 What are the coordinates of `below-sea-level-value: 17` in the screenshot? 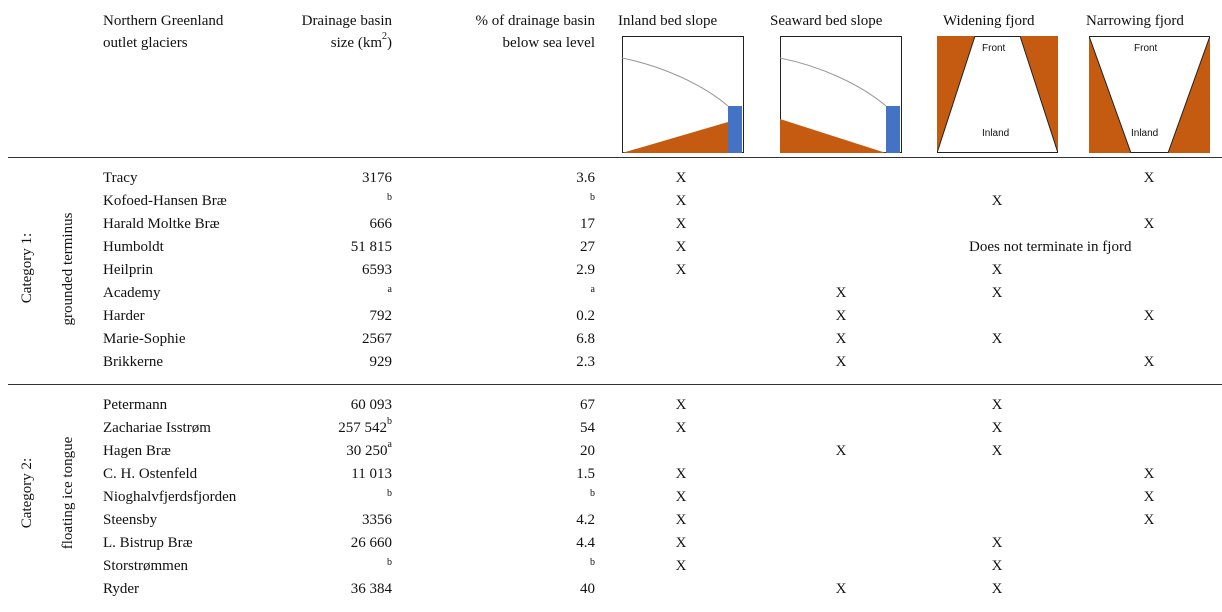 It's located at (587, 224).